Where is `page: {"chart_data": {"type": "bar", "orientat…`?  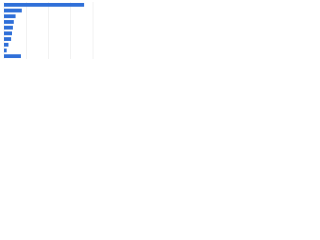 page: {"chart_data": {"type": "bar", "orientat… is located at coordinates (50, 35).